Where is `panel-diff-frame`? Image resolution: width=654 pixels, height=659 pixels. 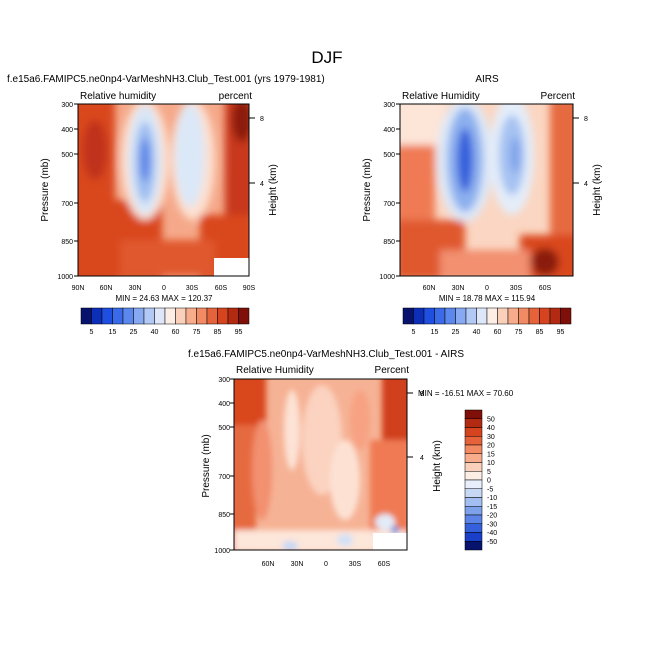 panel-diff-frame is located at coordinates (320, 464).